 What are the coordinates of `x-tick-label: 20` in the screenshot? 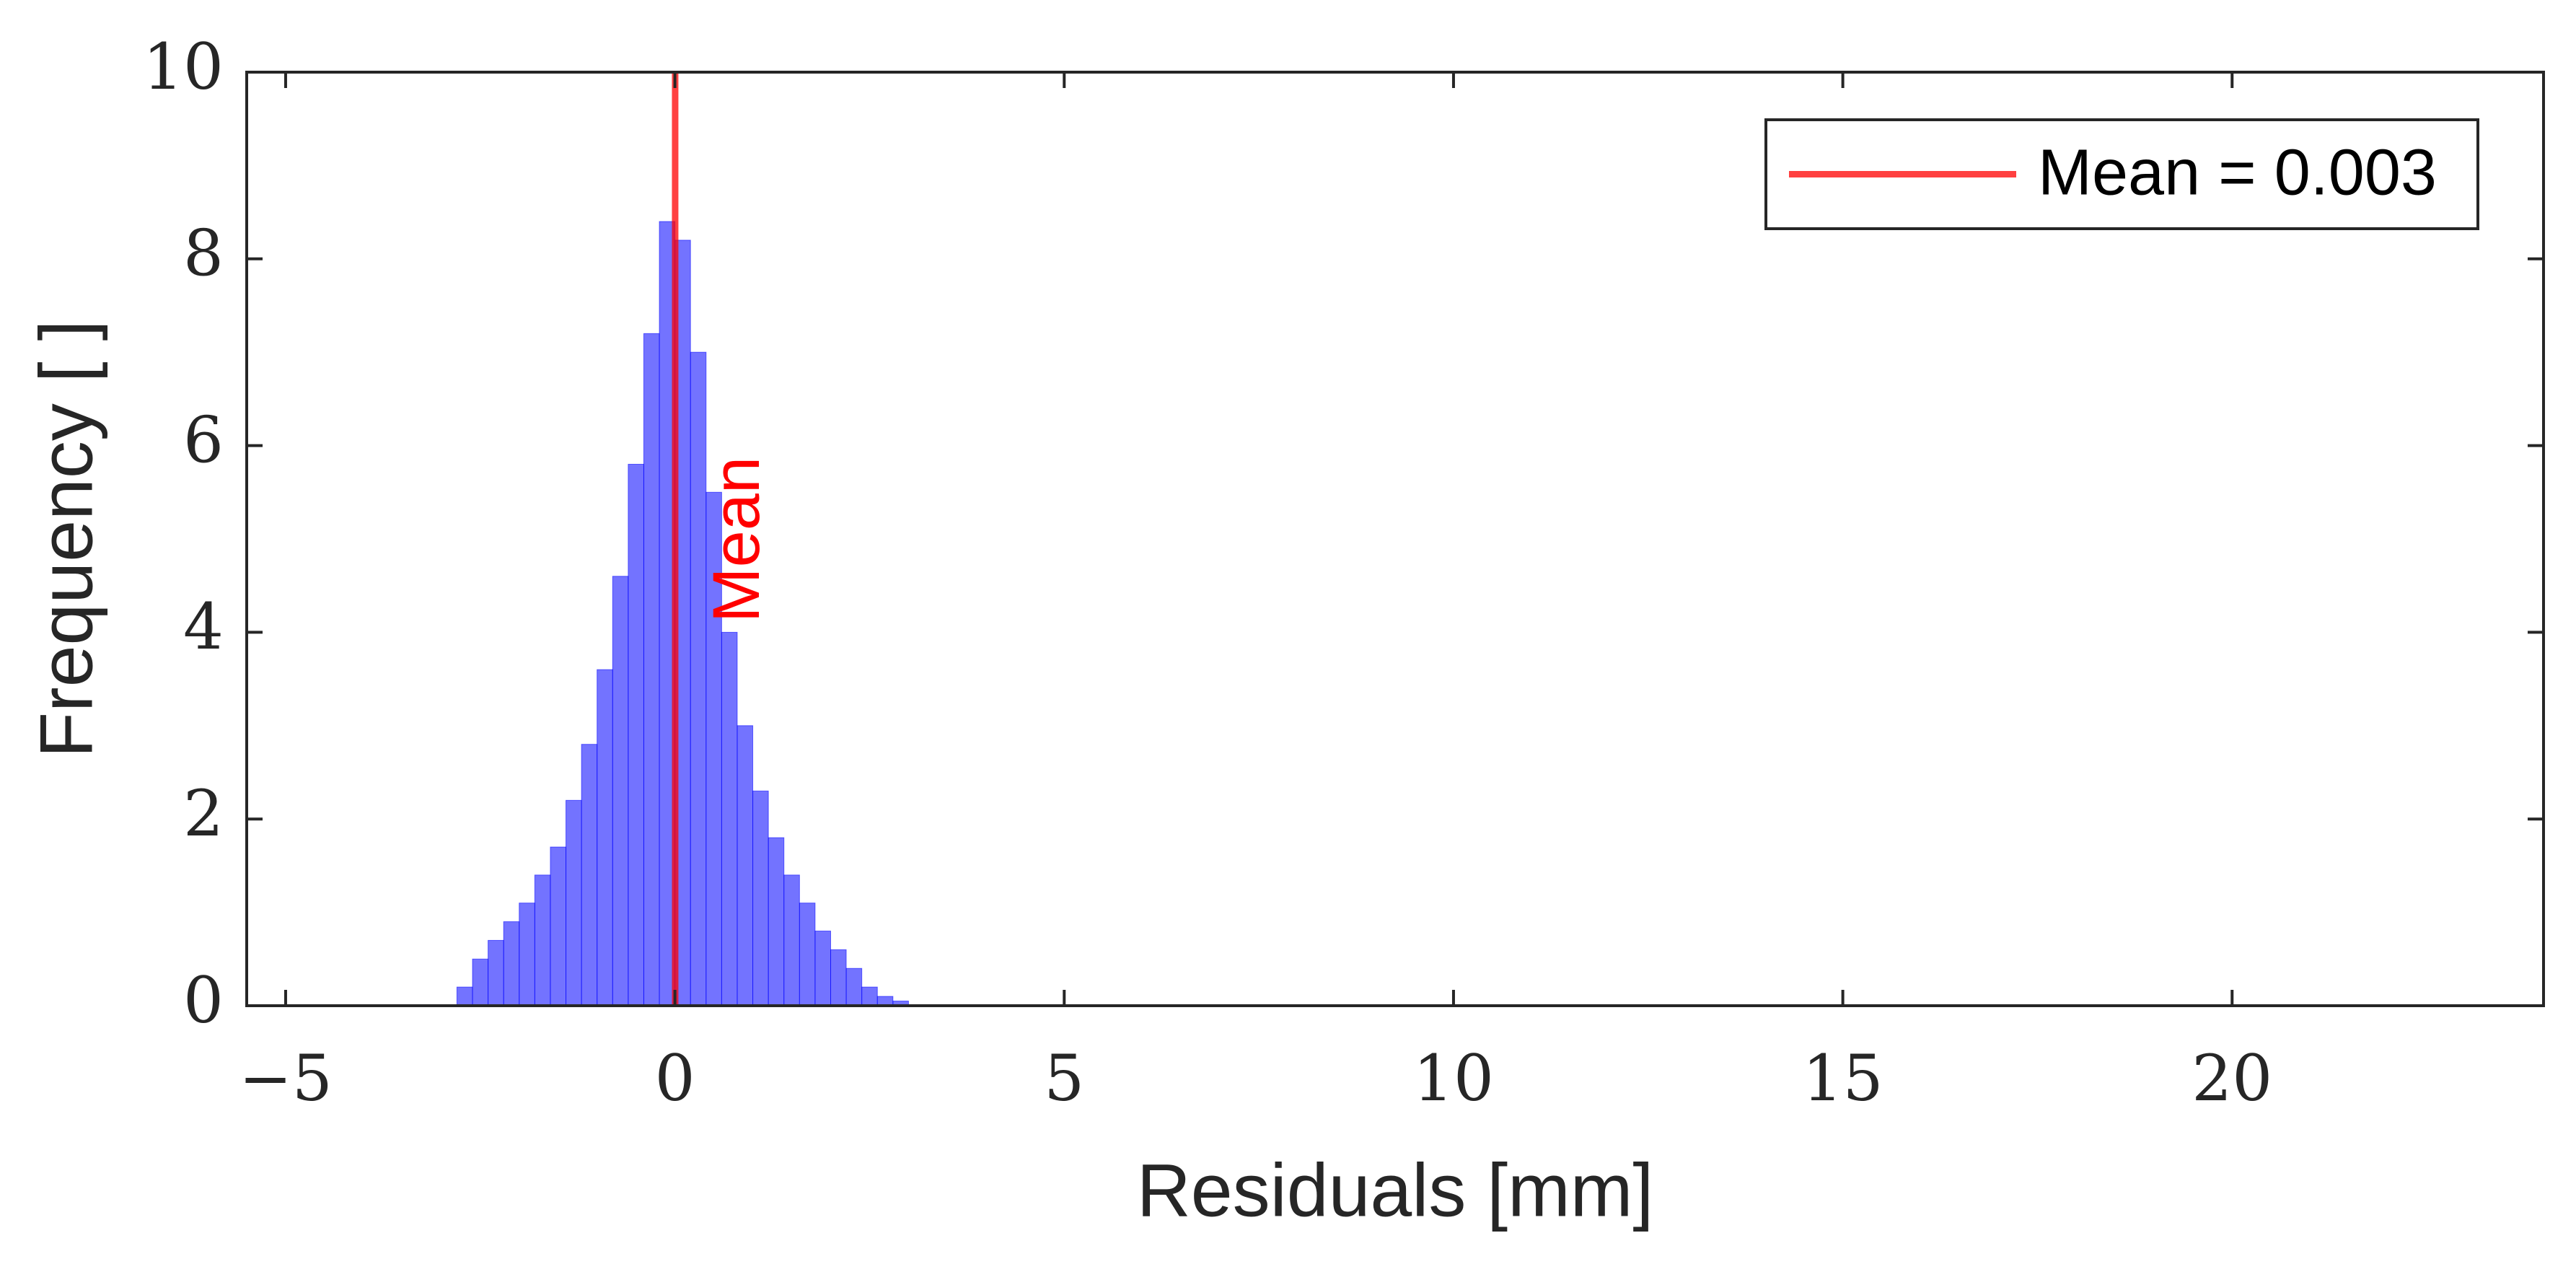 It's located at (2232, 1078).